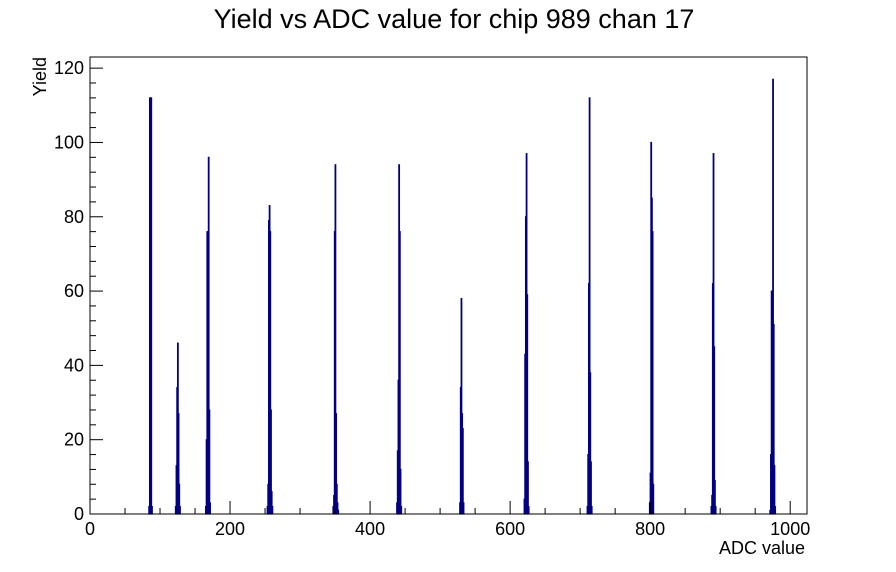  Describe the element at coordinates (510, 529) in the screenshot. I see `x-tick-label: 600` at that location.